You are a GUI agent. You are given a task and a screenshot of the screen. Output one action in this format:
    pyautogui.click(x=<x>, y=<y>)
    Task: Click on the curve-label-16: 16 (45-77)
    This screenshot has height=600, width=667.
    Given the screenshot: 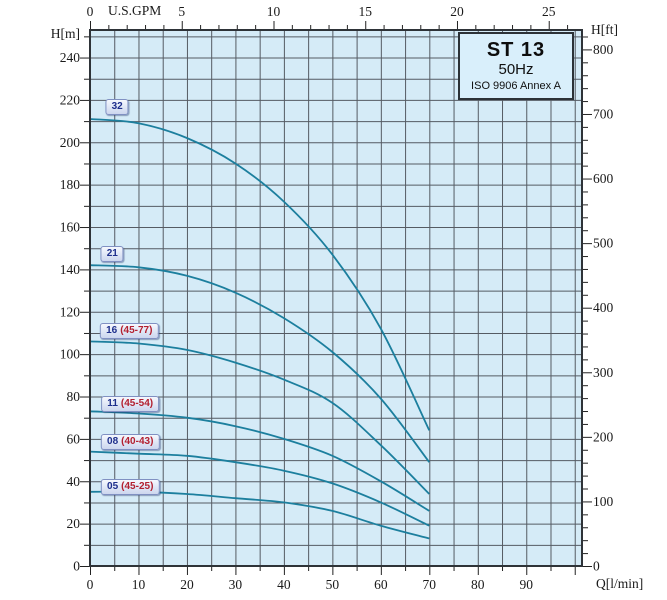 What is the action you would take?
    pyautogui.click(x=129, y=331)
    